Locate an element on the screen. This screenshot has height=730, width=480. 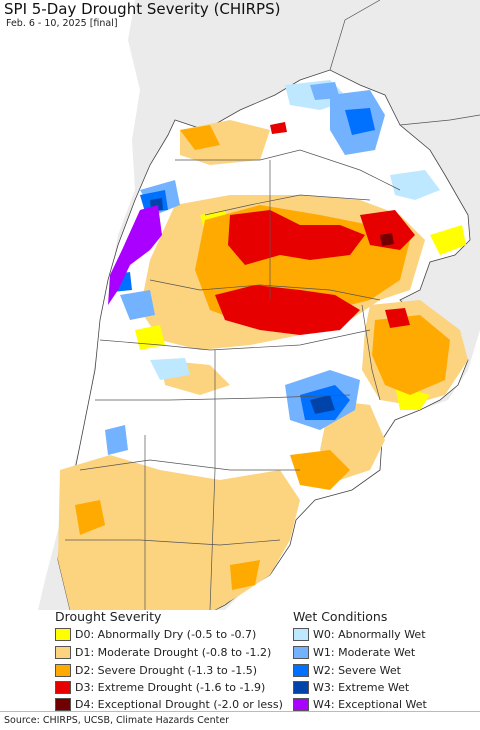
w3-extreme-wet-areas is located at coordinates (242, 306).